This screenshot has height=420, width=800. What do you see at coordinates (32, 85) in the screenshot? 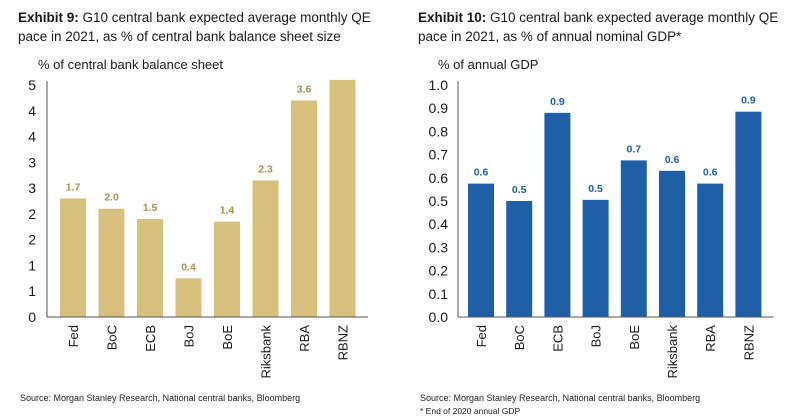
I see `y-tick-label: 5` at bounding box center [32, 85].